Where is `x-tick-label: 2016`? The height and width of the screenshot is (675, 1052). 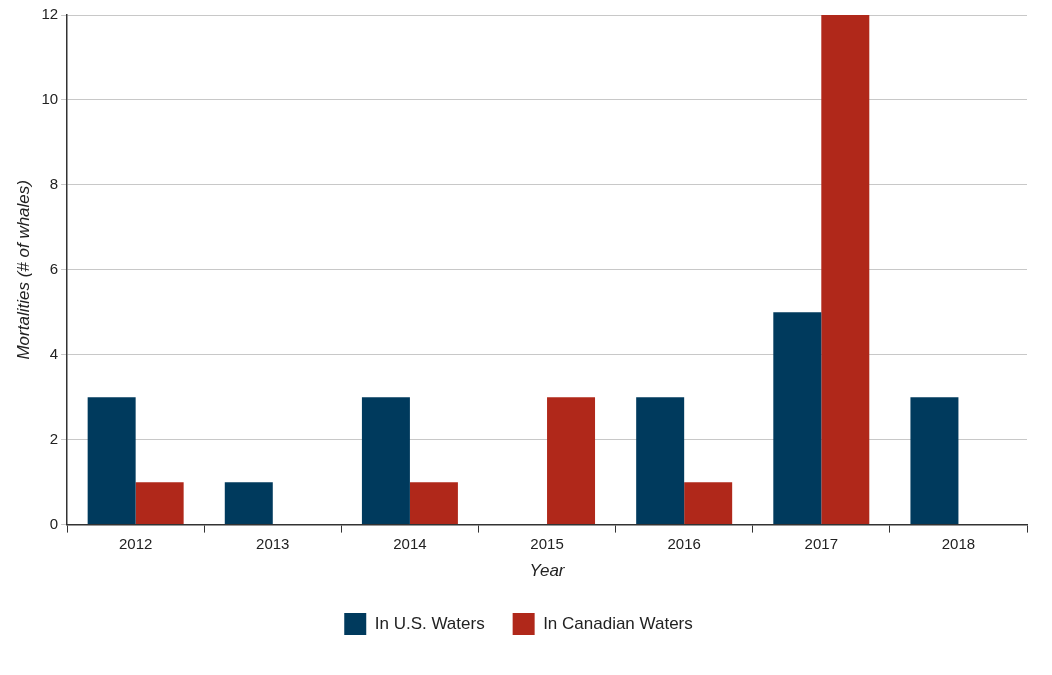
x-tick-label: 2016 is located at coordinates (684, 543).